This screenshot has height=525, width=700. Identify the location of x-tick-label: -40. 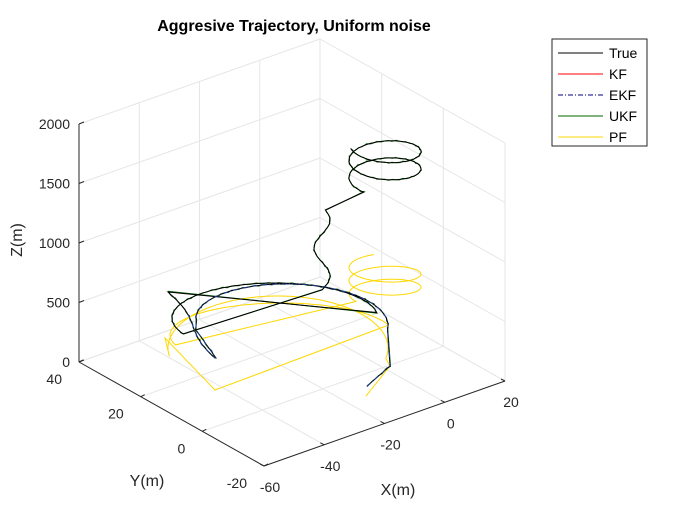
(330, 466).